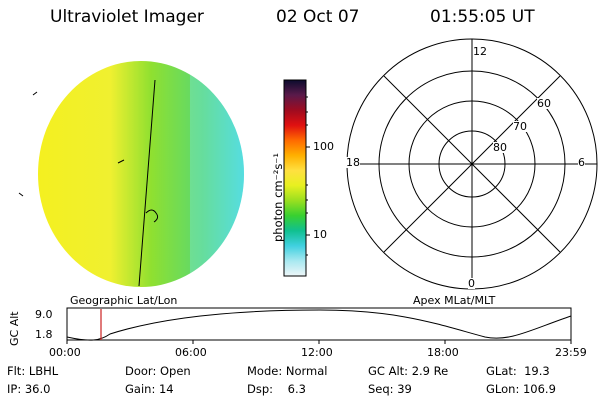 This screenshot has height=400, width=600. What do you see at coordinates (158, 371) in the screenshot?
I see `info-door: Door: Open` at bounding box center [158, 371].